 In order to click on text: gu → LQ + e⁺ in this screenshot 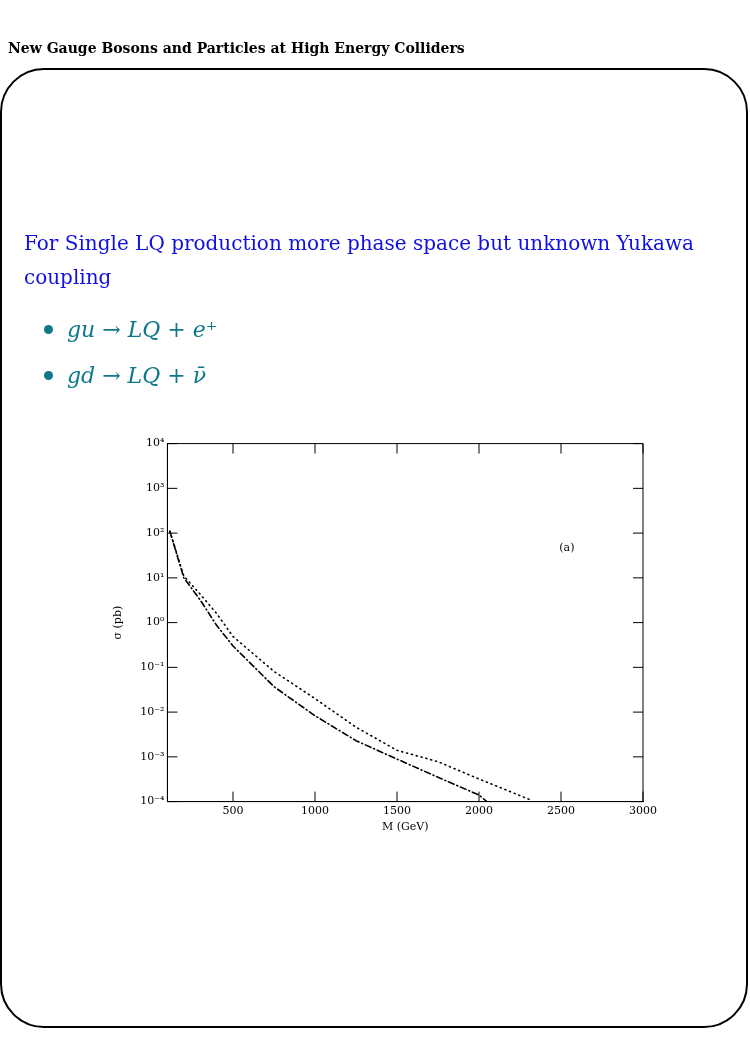, I will do `click(142, 329)`.